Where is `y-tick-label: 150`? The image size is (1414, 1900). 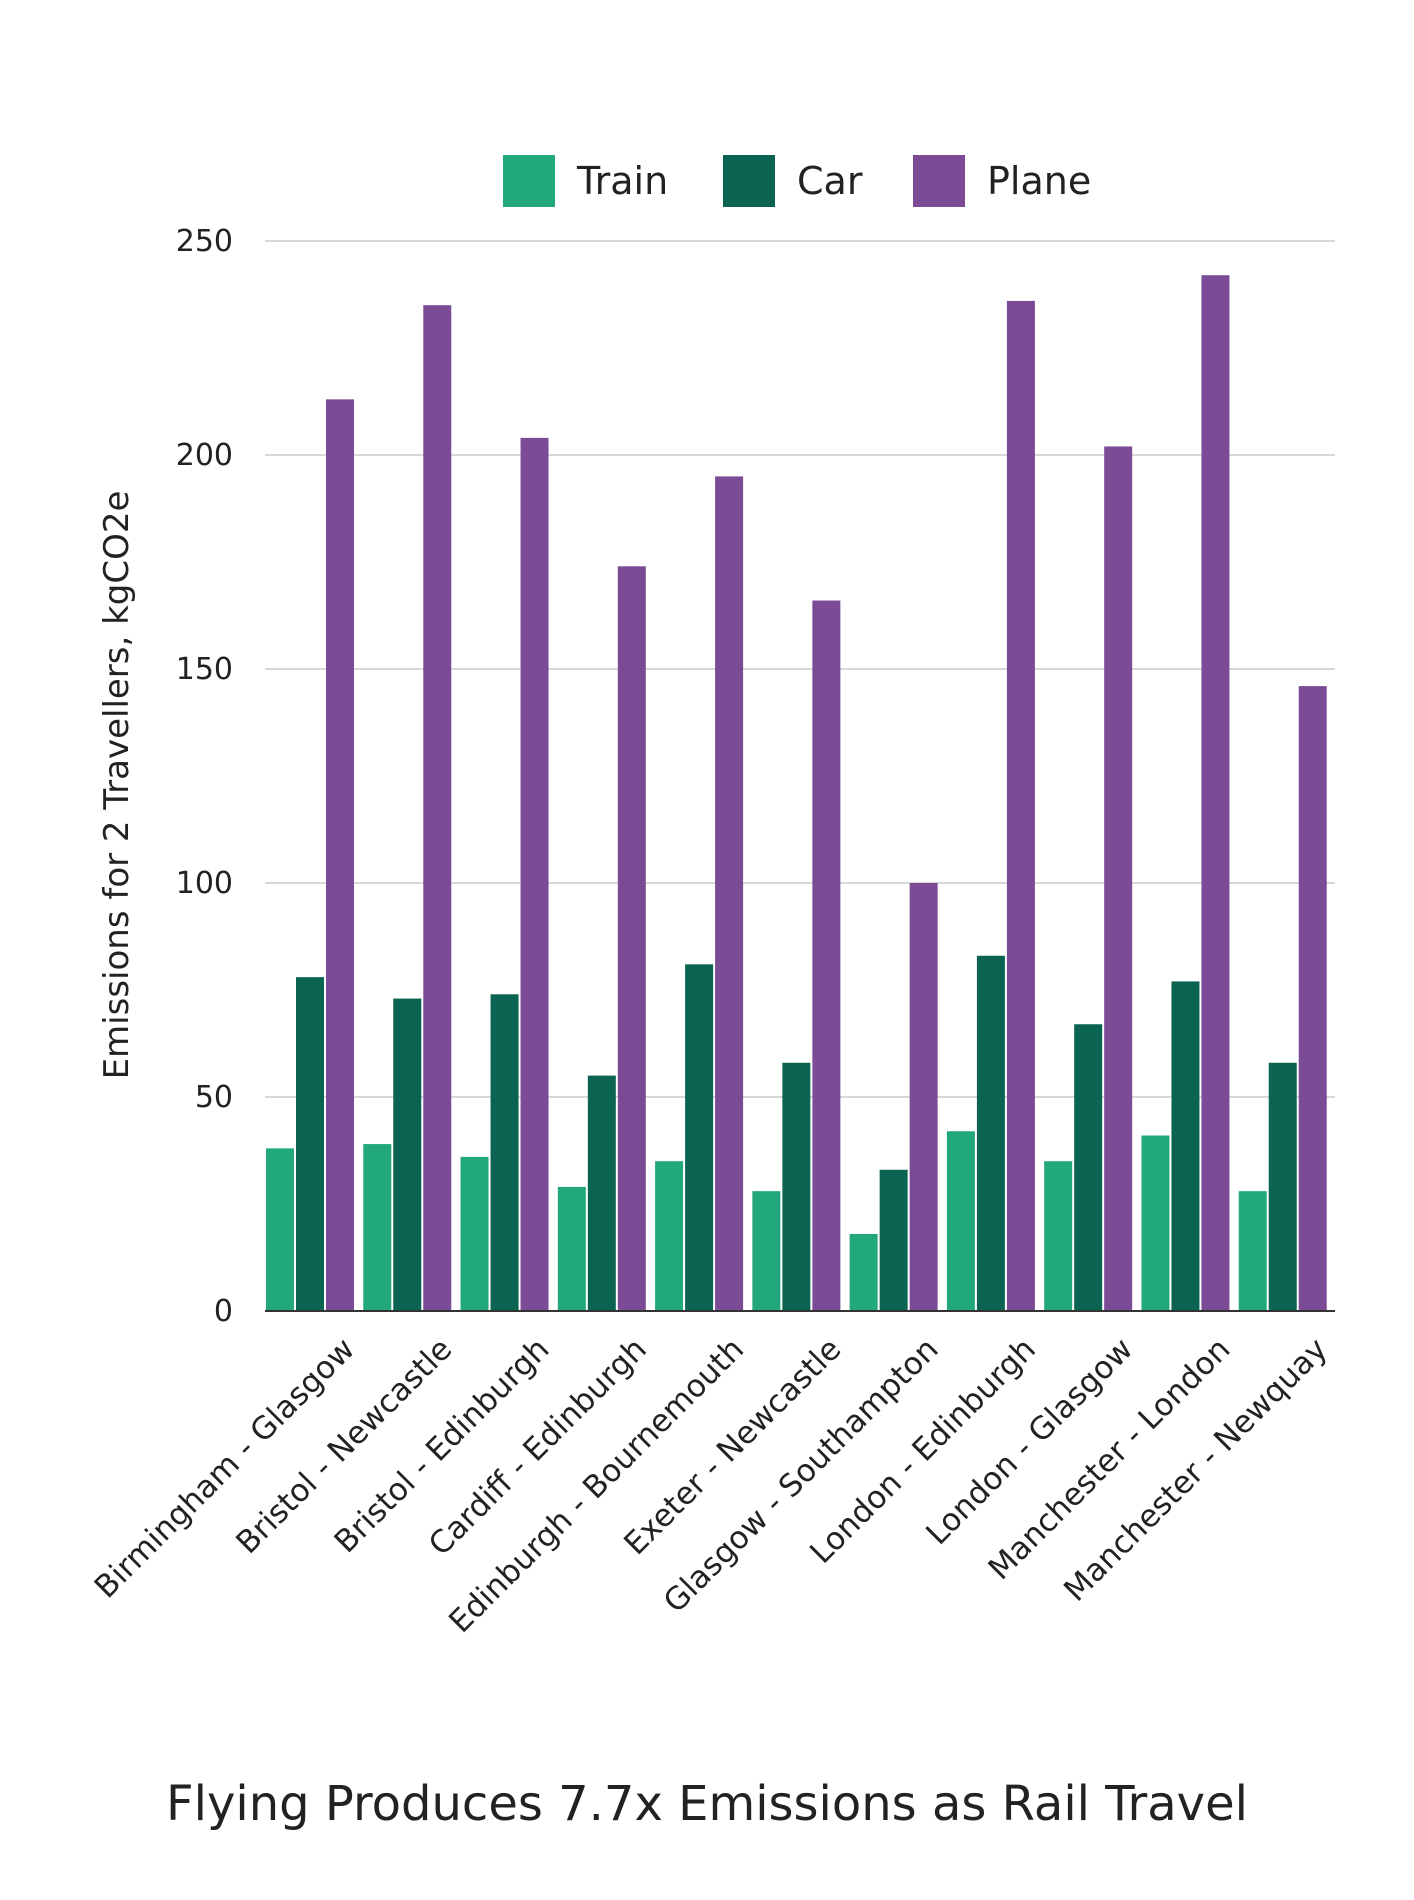
y-tick-label: 150 is located at coordinates (204, 669).